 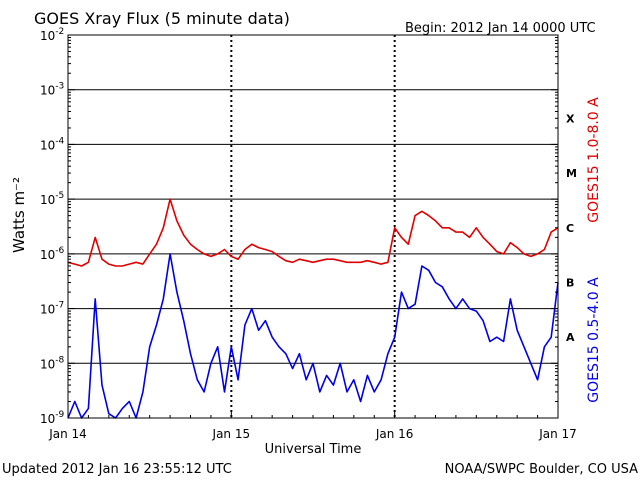 What do you see at coordinates (67, 434) in the screenshot?
I see `x-tick-label: Jan 14` at bounding box center [67, 434].